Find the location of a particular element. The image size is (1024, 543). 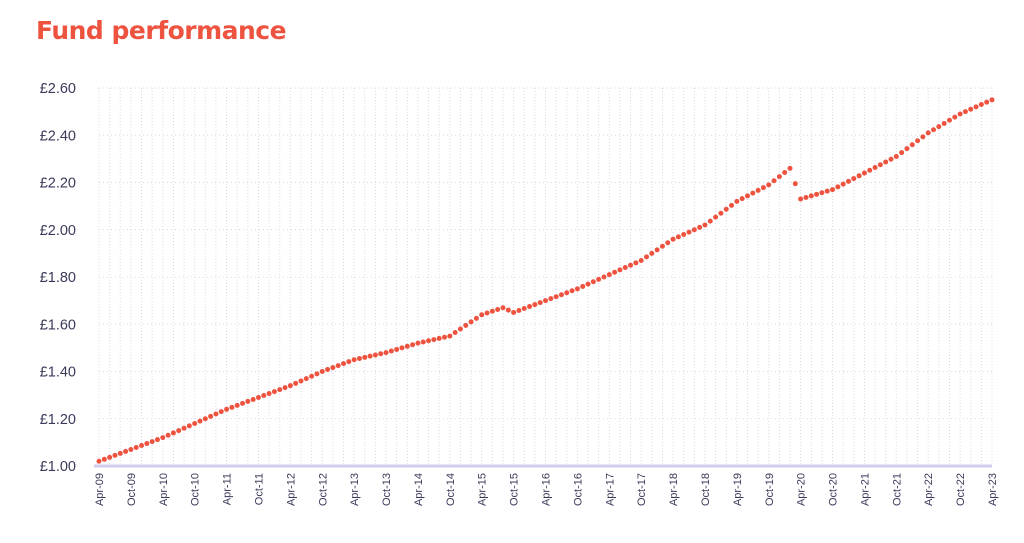

x-tick-label: Apr-10 is located at coordinates (164, 489).